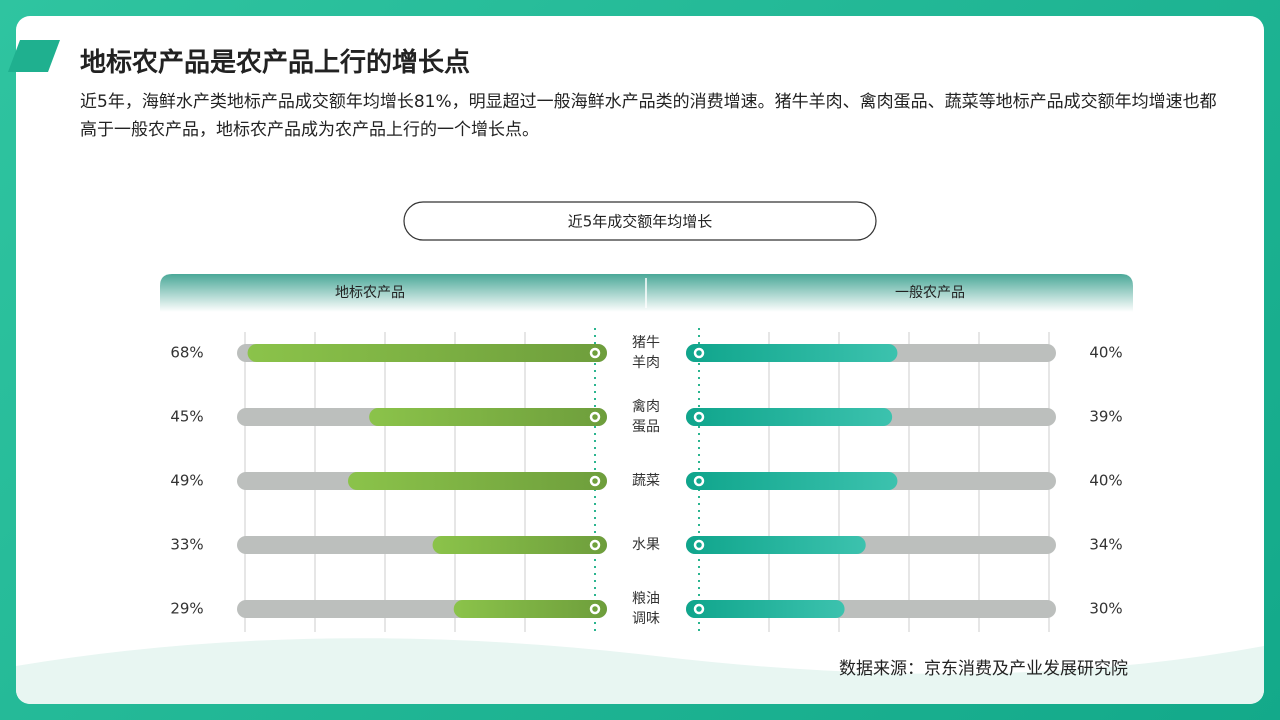  I want to click on value-label: 49%, so click(186, 481).